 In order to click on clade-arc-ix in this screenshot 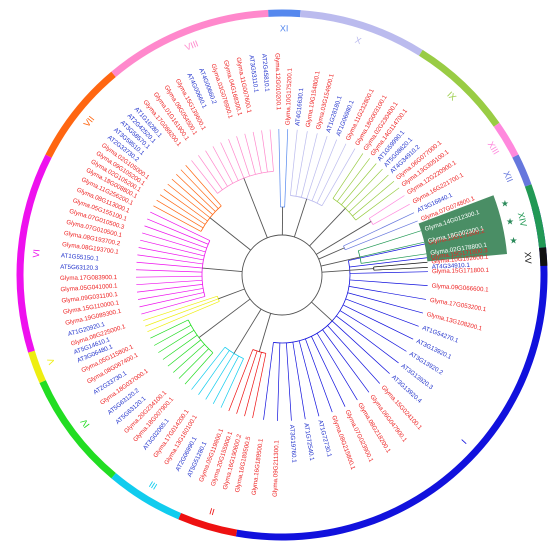, I will do `click(459, 88)`.